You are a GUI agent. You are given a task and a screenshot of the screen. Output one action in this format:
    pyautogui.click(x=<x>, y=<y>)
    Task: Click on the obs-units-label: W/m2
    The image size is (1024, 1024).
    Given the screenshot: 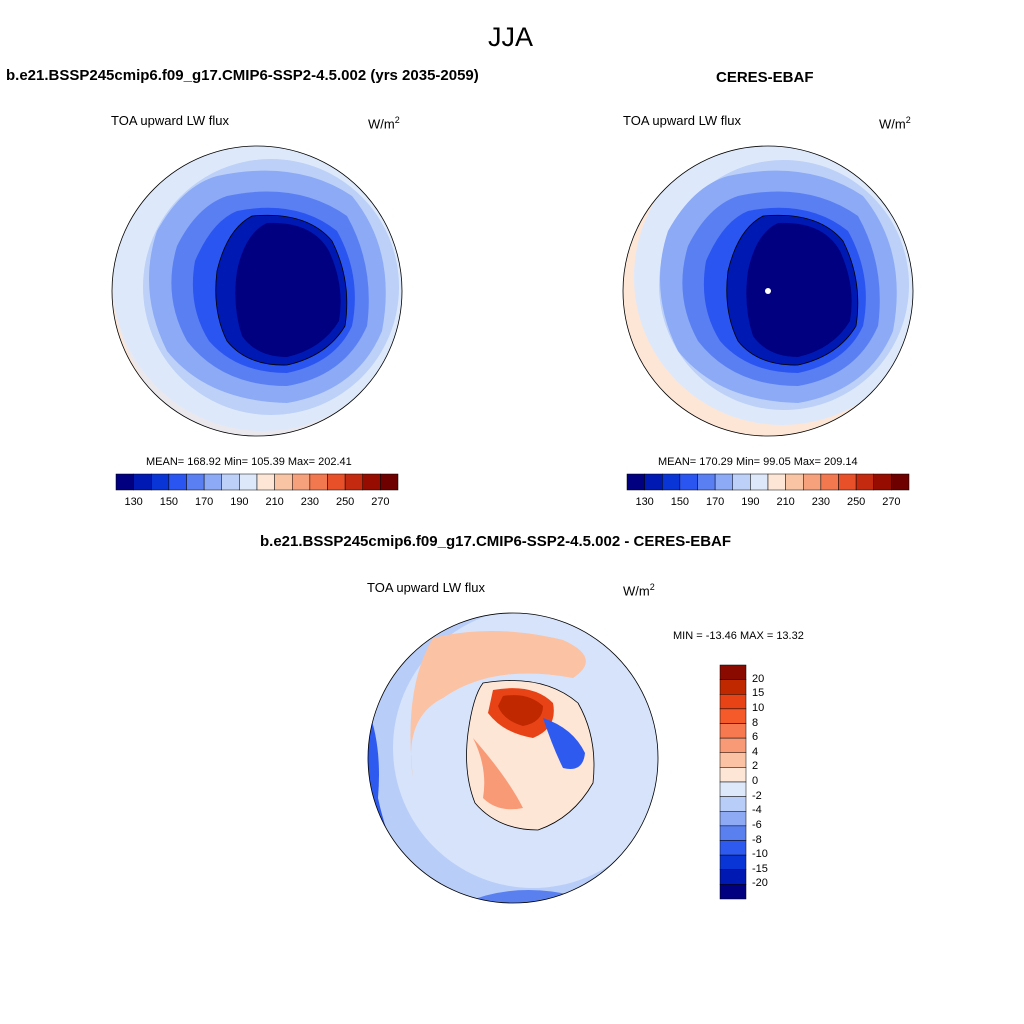 What is the action you would take?
    pyautogui.click(x=895, y=123)
    